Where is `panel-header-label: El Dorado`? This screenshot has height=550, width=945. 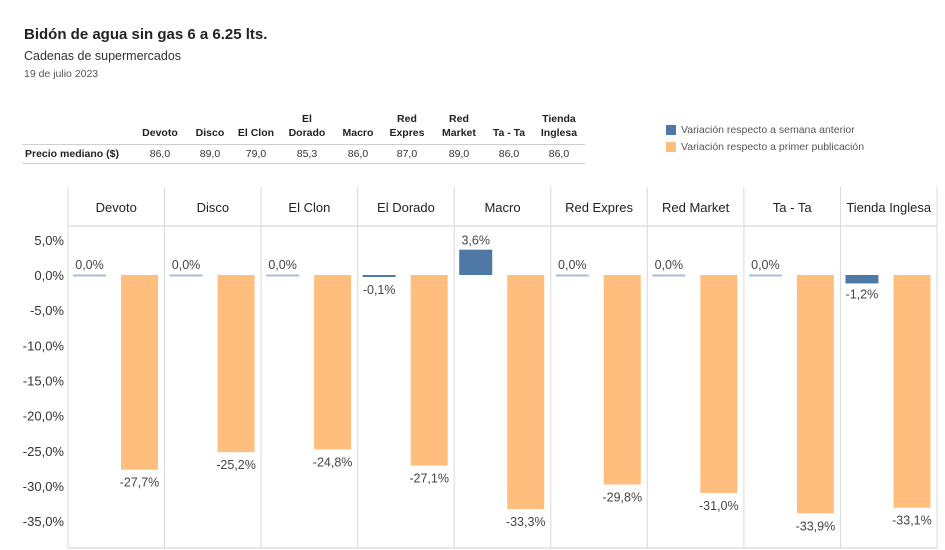 panel-header-label: El Dorado is located at coordinates (406, 207).